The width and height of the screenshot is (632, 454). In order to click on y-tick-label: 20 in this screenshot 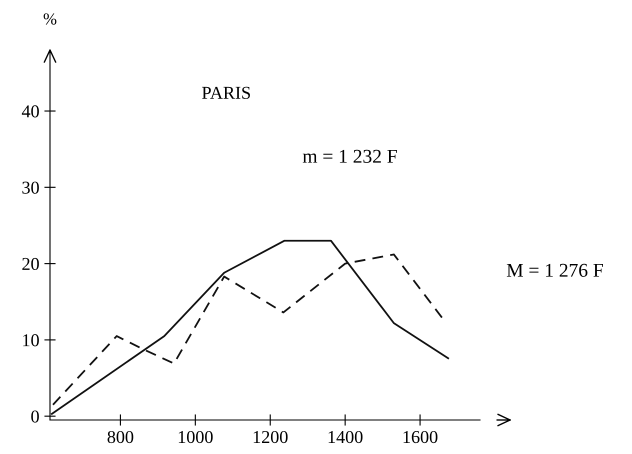, I will do `click(30, 264)`.